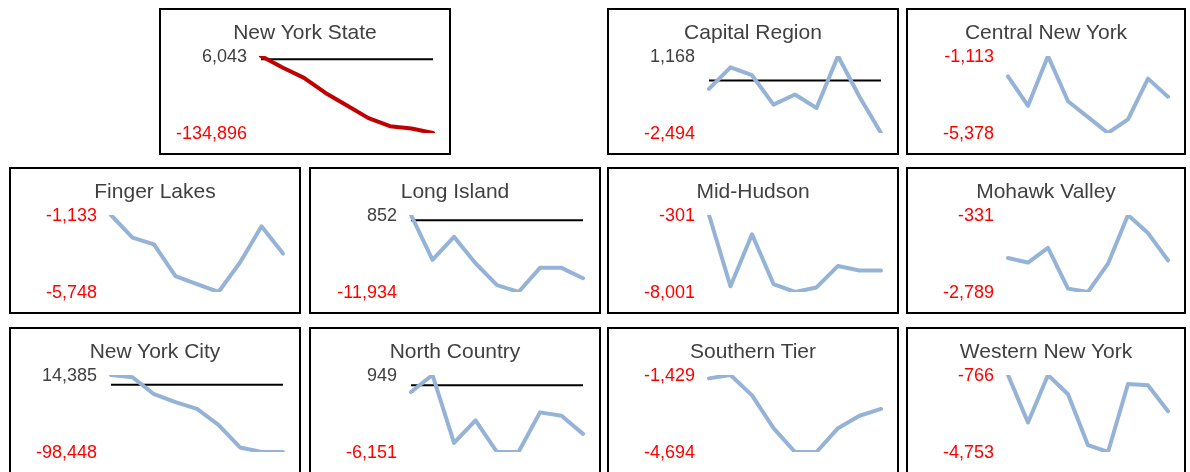 The height and width of the screenshot is (472, 1190). What do you see at coordinates (455, 351) in the screenshot?
I see `chart-title: North Country` at bounding box center [455, 351].